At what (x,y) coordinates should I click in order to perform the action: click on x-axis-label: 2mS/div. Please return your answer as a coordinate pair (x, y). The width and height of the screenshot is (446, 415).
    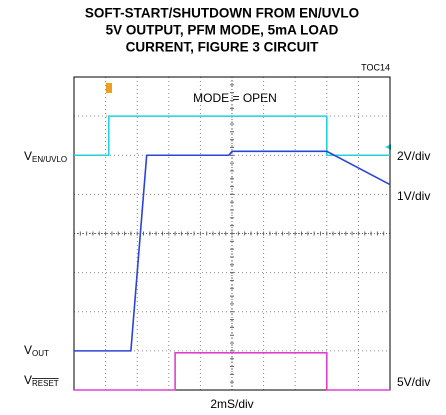
    Looking at the image, I should click on (231, 404).